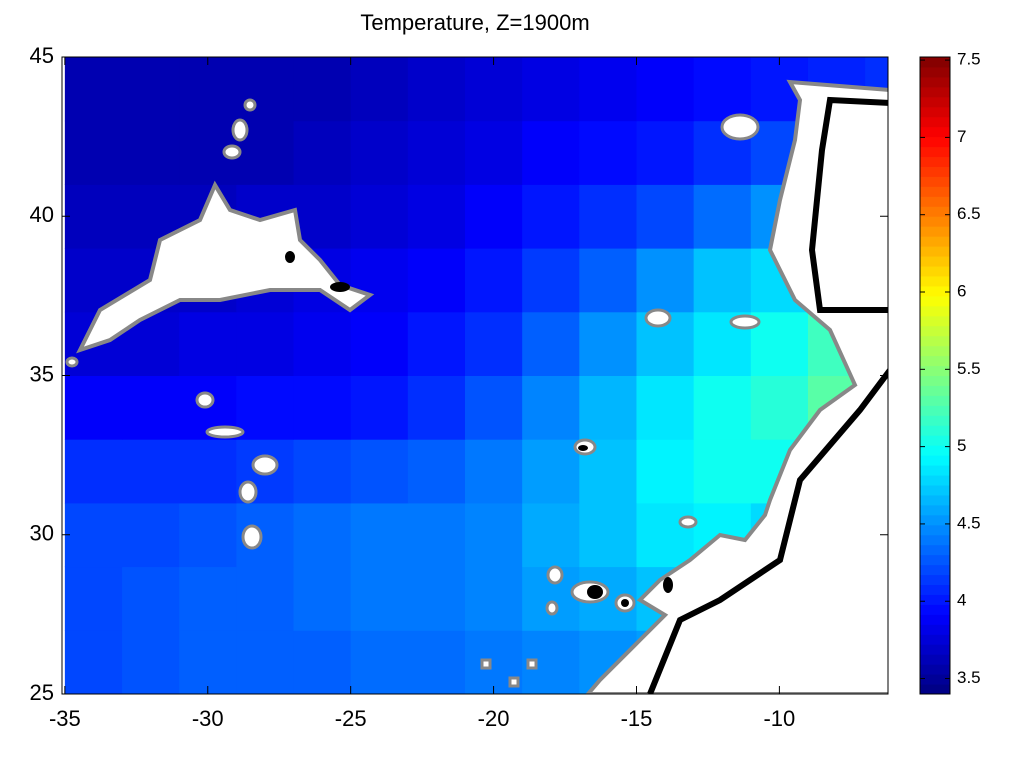 This screenshot has width=1030, height=765. Describe the element at coordinates (969, 213) in the screenshot. I see `colorbar-tick-label: 6.5` at that location.